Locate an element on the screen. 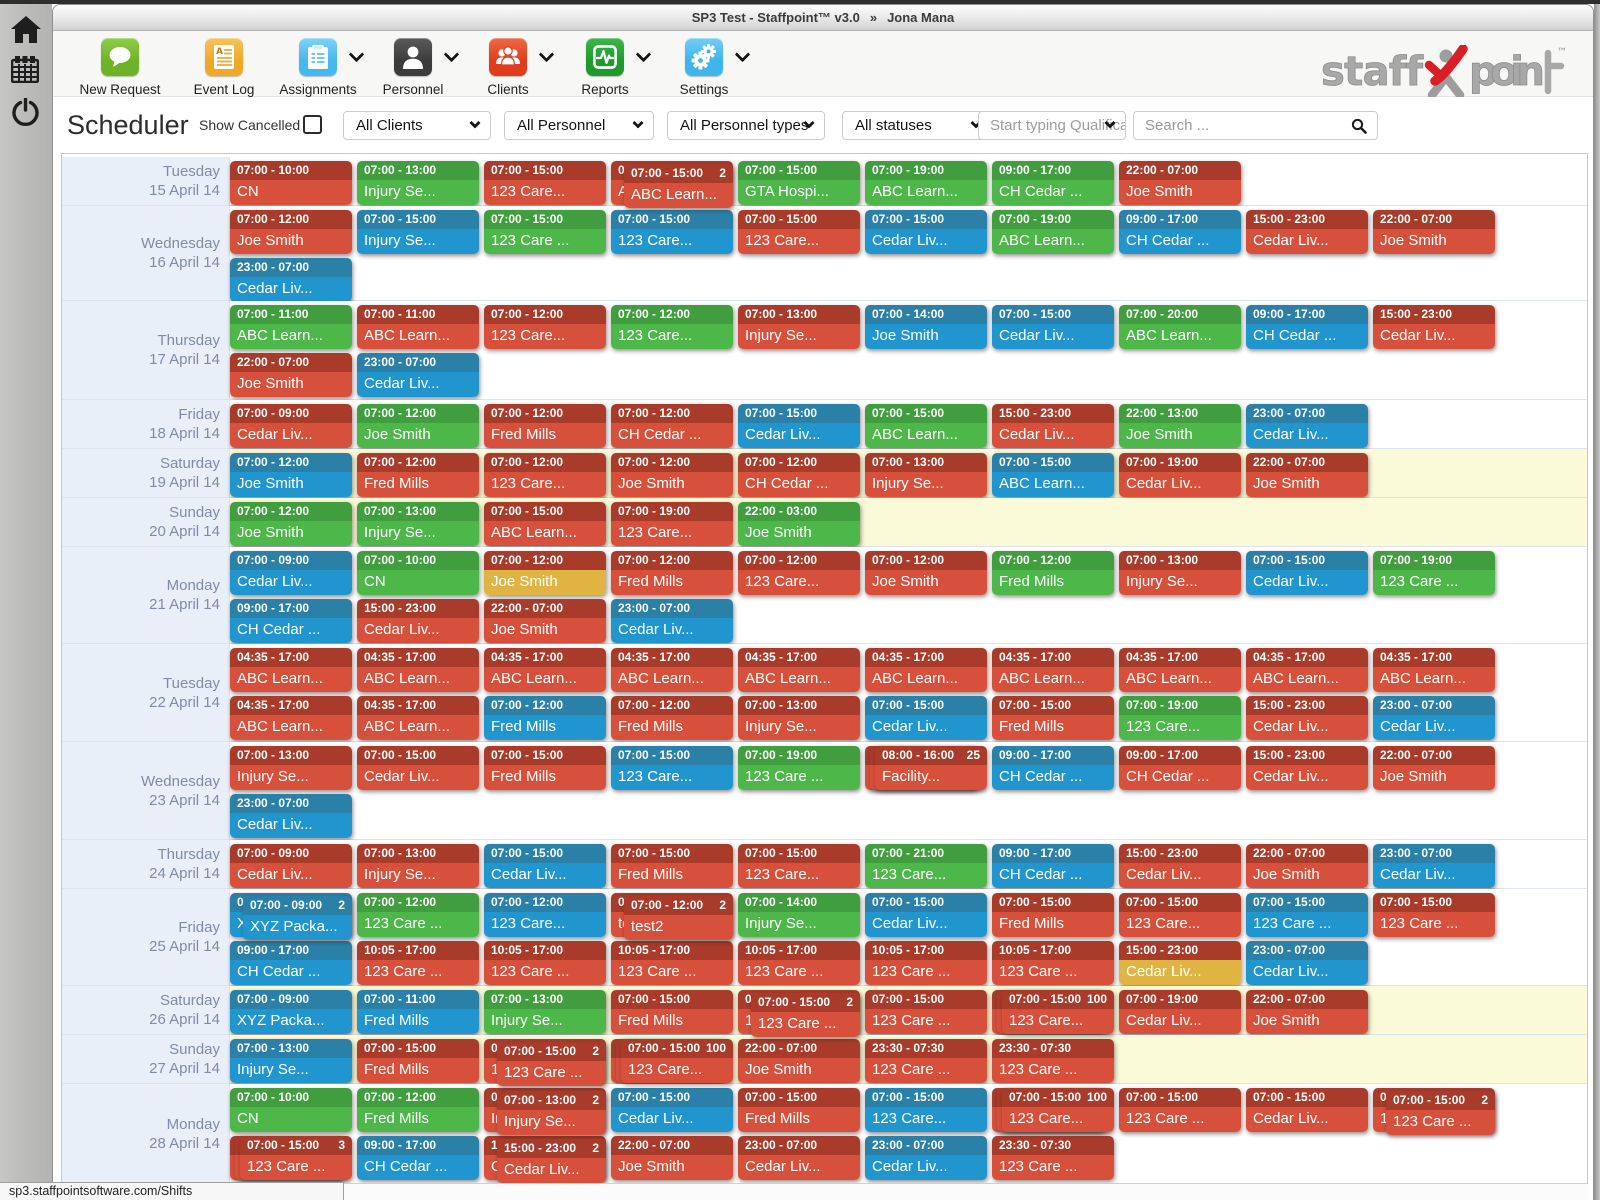 The width and height of the screenshot is (1600, 1200). toolbar-item-settings: Settings is located at coordinates (704, 67).